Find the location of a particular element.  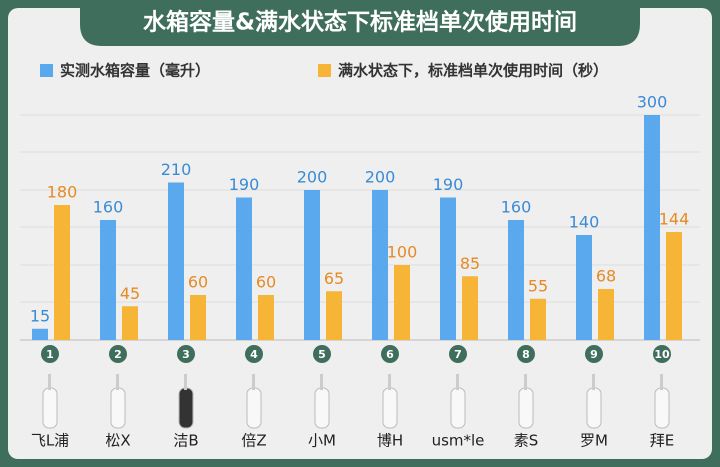

value-label: 68 is located at coordinates (606, 276).